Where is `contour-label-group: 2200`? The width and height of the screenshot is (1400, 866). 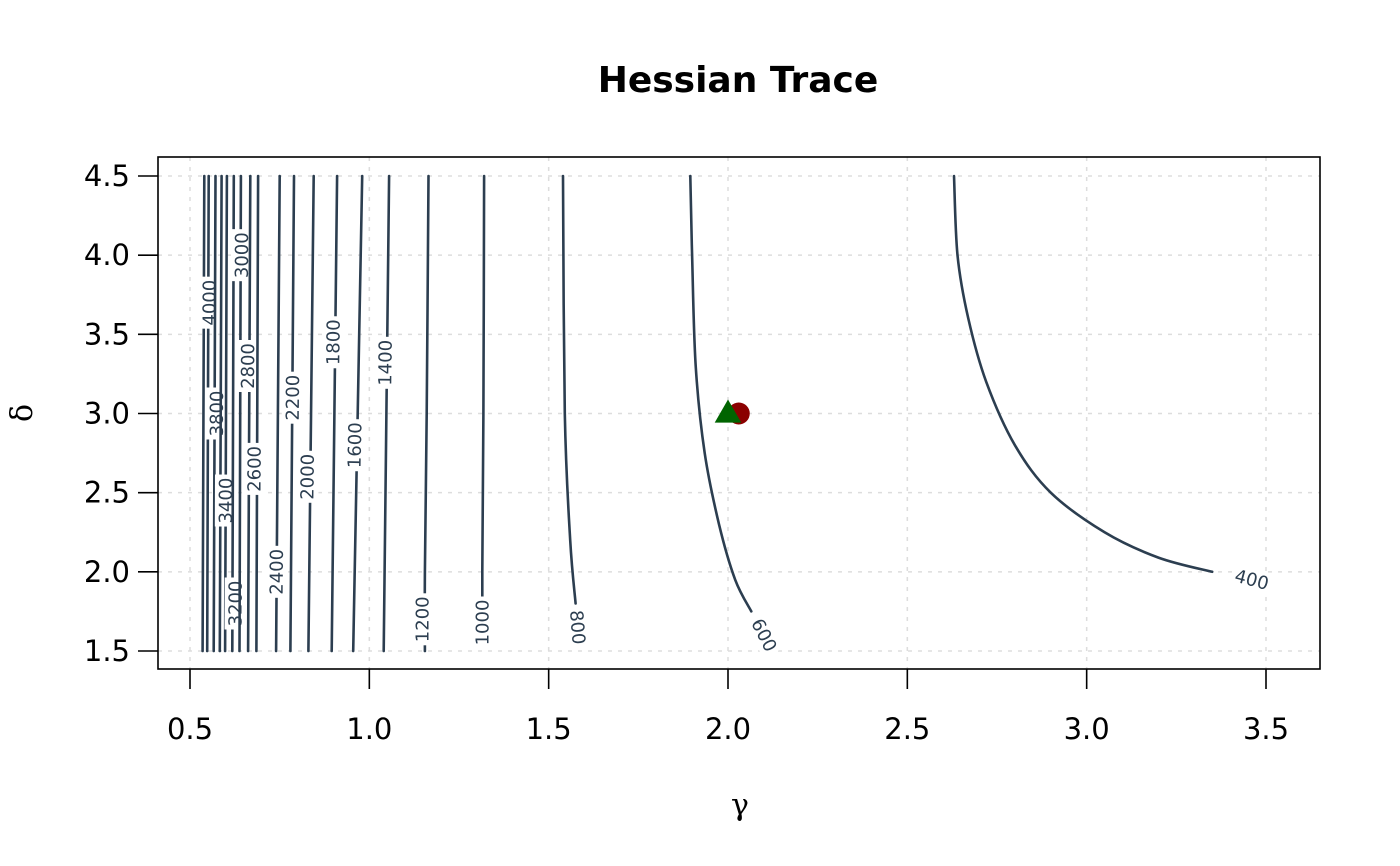 contour-label-group: 2200 is located at coordinates (293, 397).